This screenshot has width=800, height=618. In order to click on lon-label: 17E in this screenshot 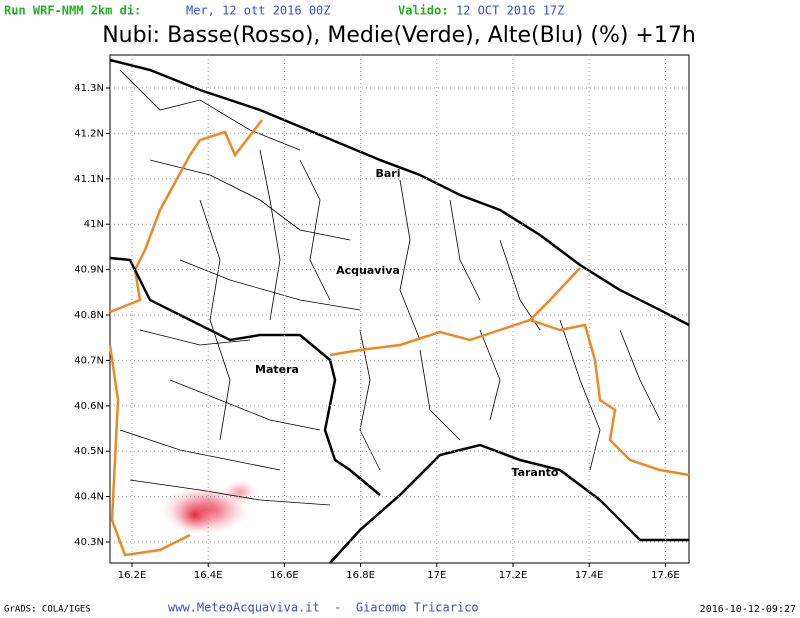, I will do `click(436, 575)`.